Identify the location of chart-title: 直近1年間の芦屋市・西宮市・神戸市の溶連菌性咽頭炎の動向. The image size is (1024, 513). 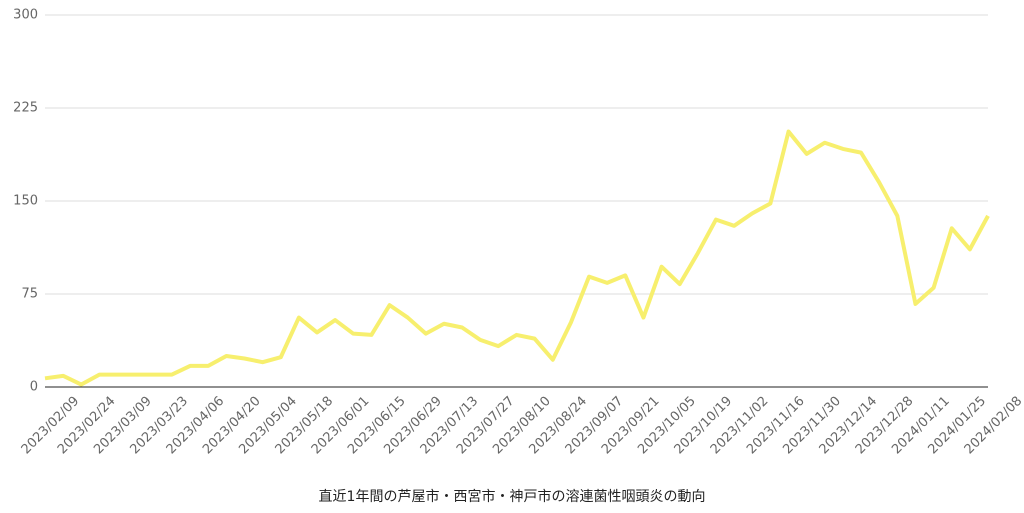
(512, 496).